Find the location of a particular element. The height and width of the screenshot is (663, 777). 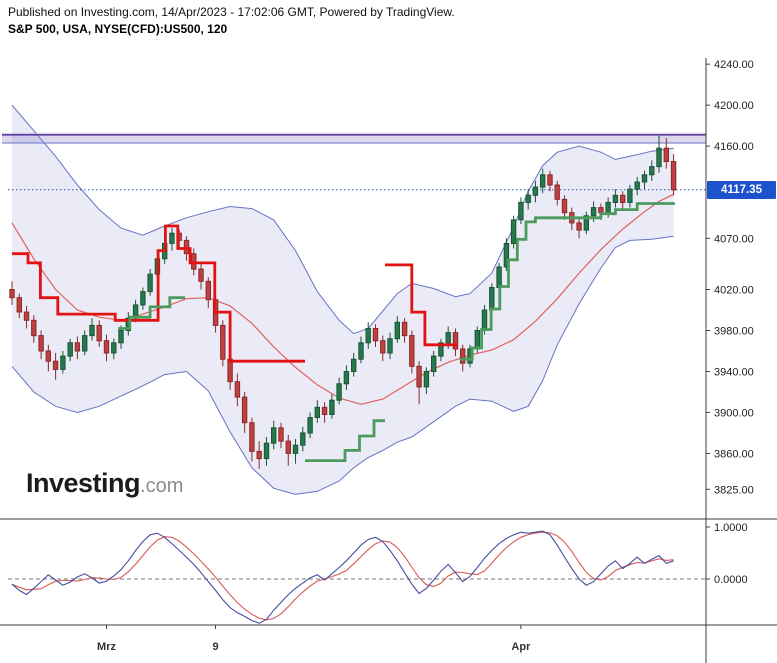

y-axis-tick: 4200.00 is located at coordinates (734, 106).